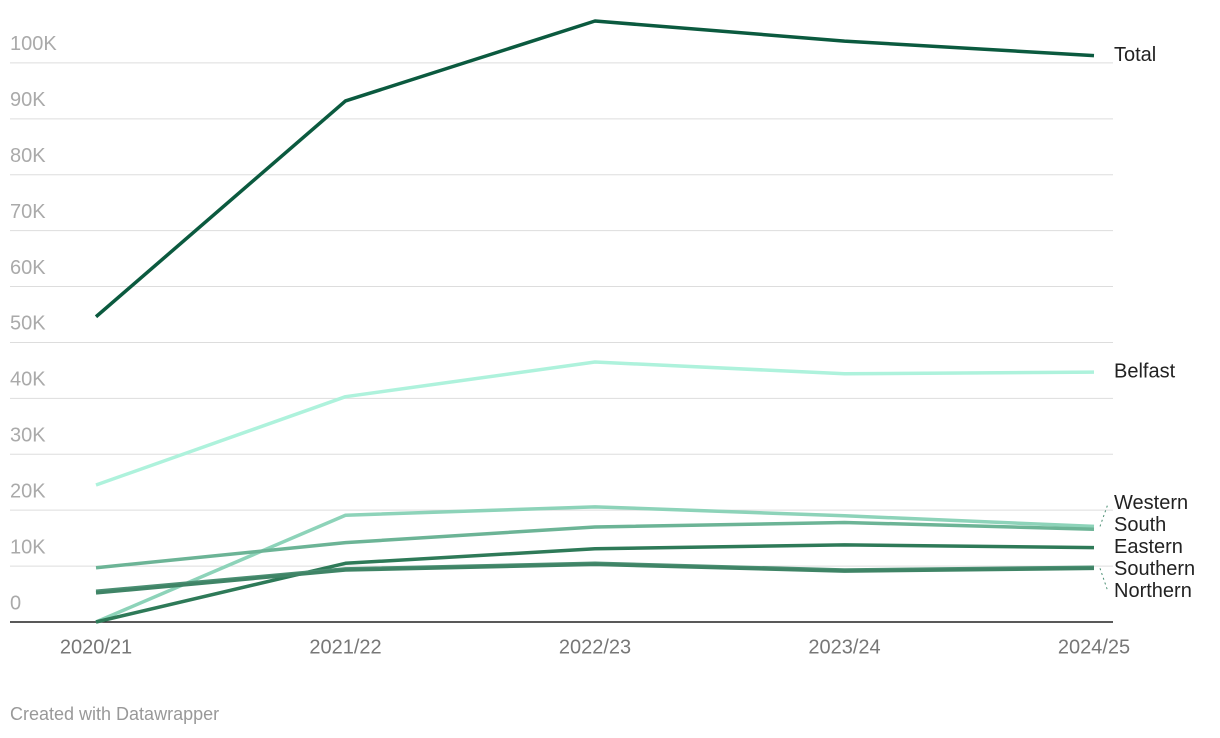 This screenshot has width=1220, height=738. What do you see at coordinates (1154, 569) in the screenshot?
I see `legend-label: Southern` at bounding box center [1154, 569].